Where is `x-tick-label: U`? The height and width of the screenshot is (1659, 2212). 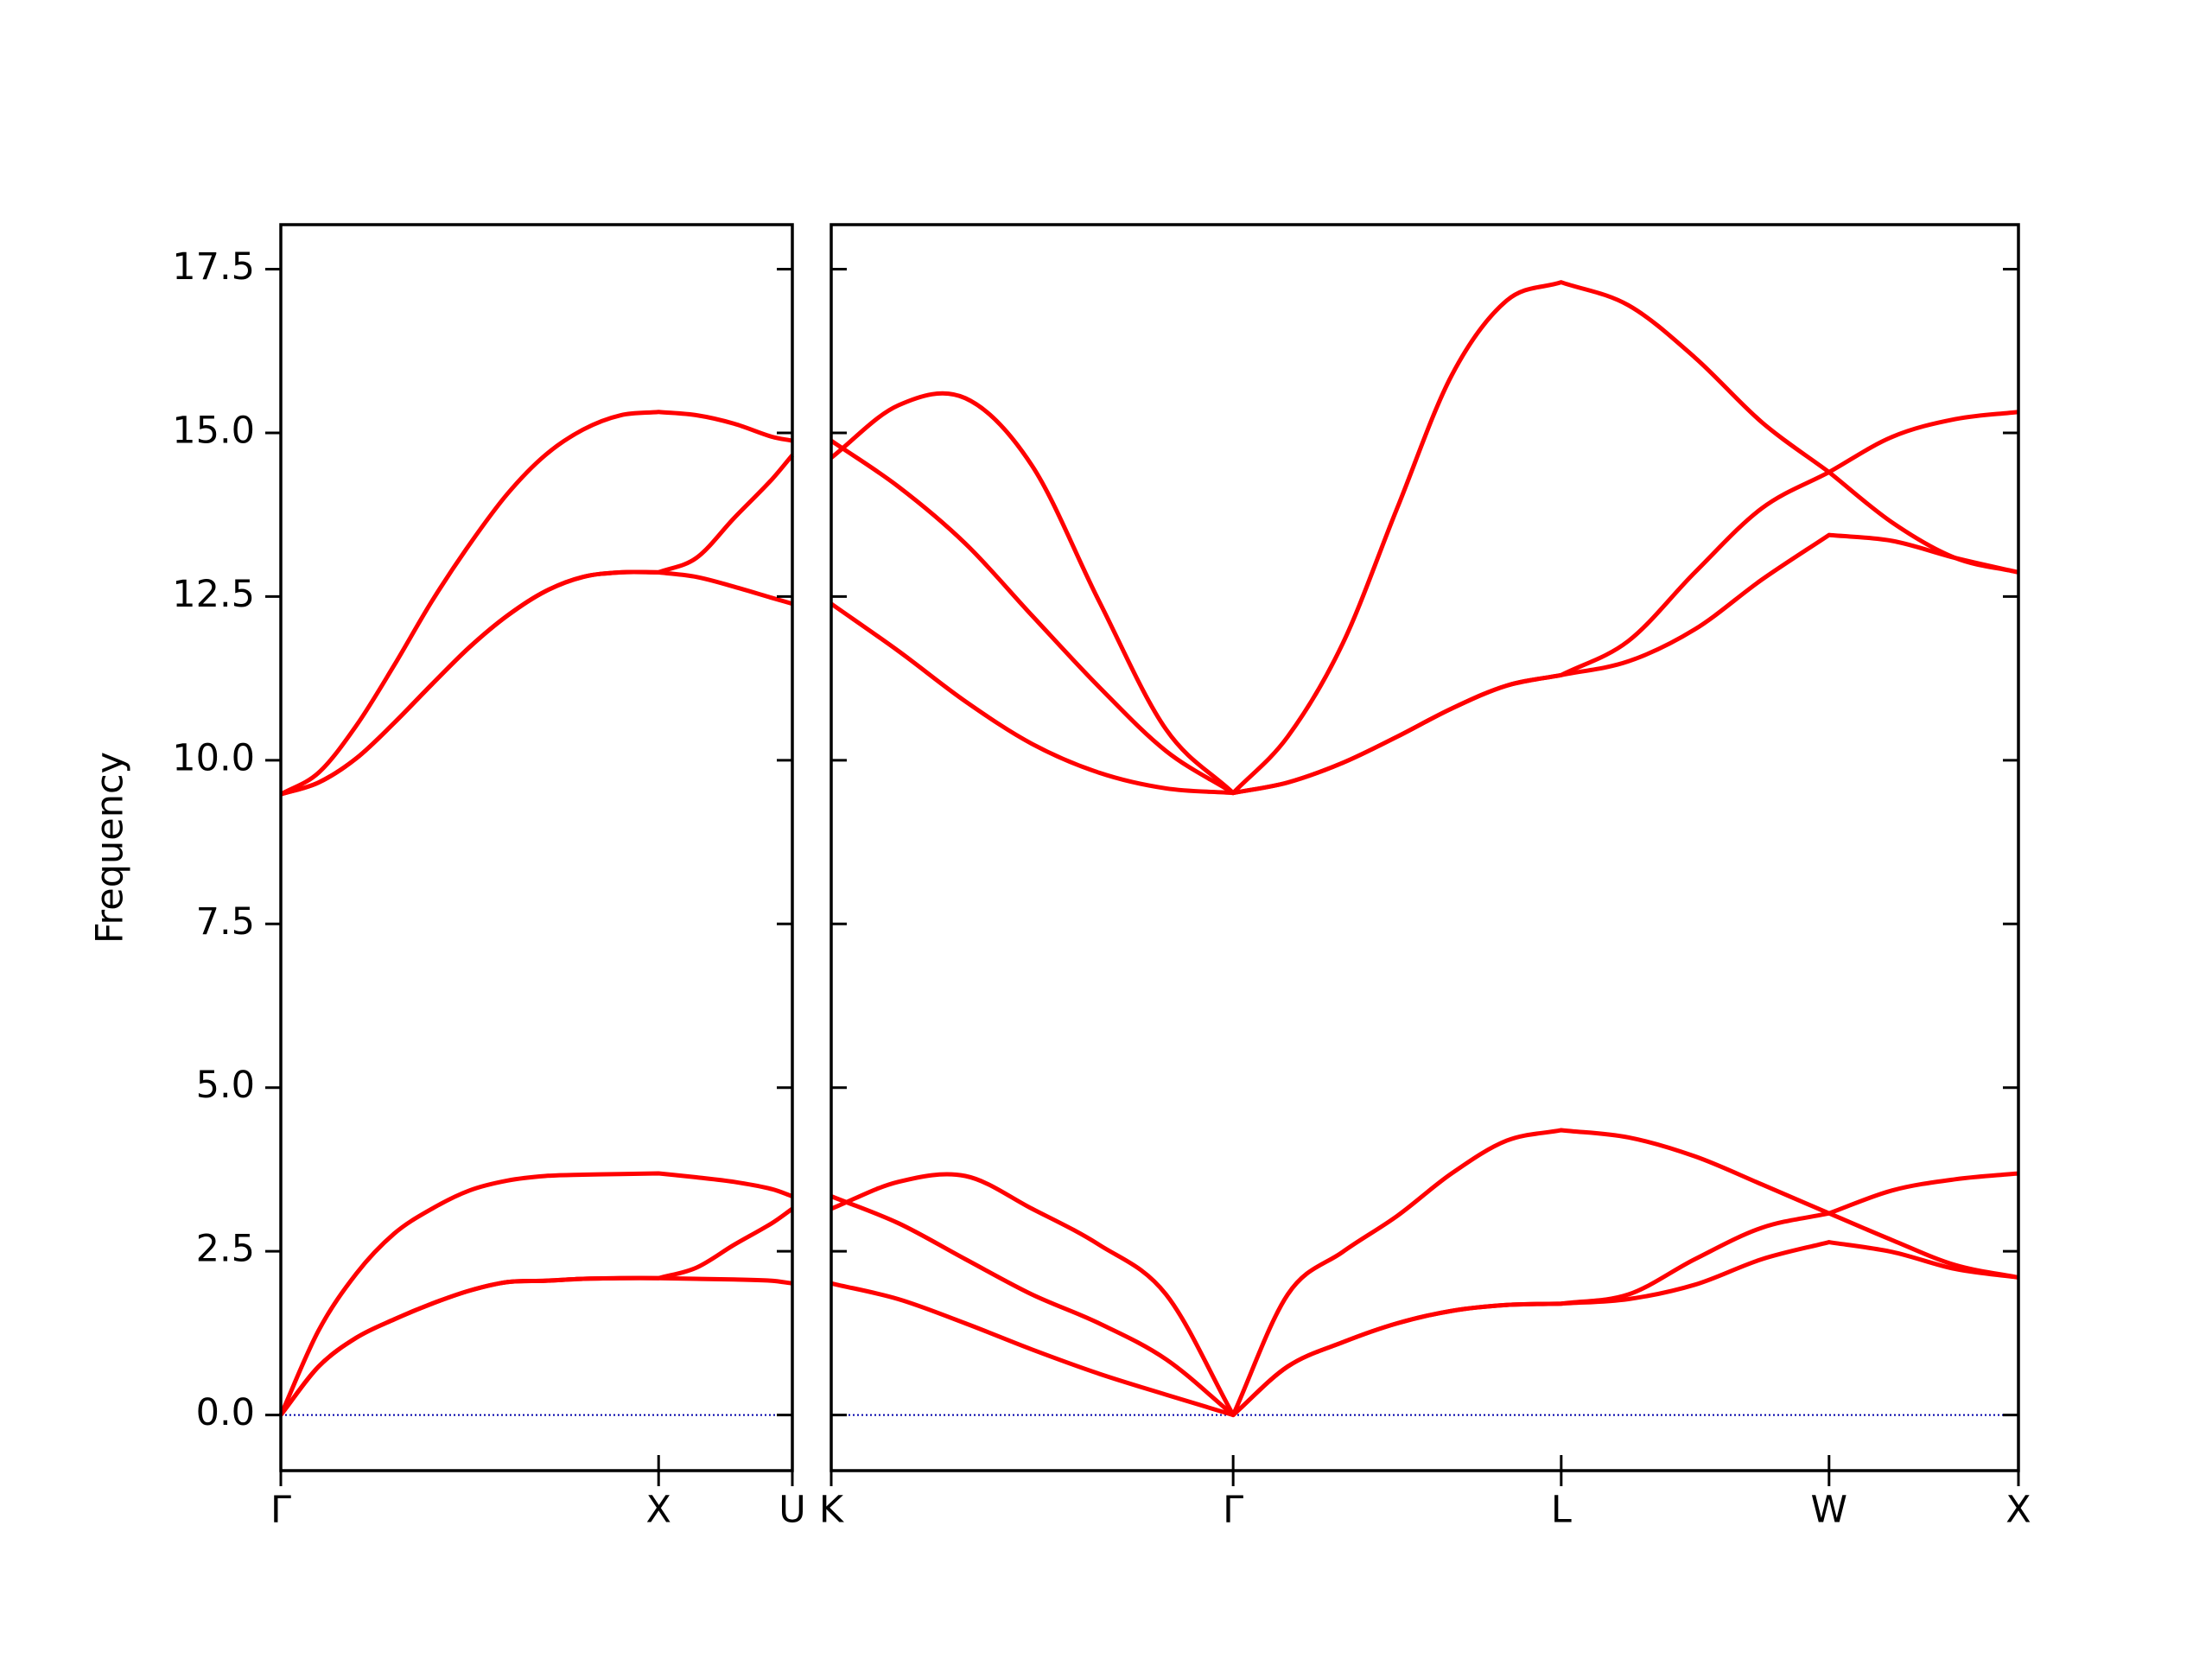
x-tick-label: U is located at coordinates (792, 1510).